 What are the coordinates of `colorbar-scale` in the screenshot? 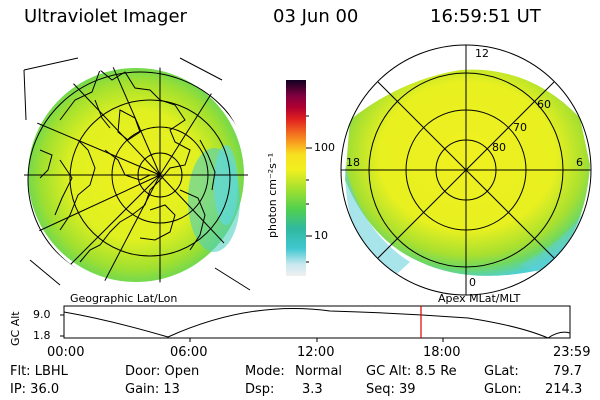 It's located at (296, 178).